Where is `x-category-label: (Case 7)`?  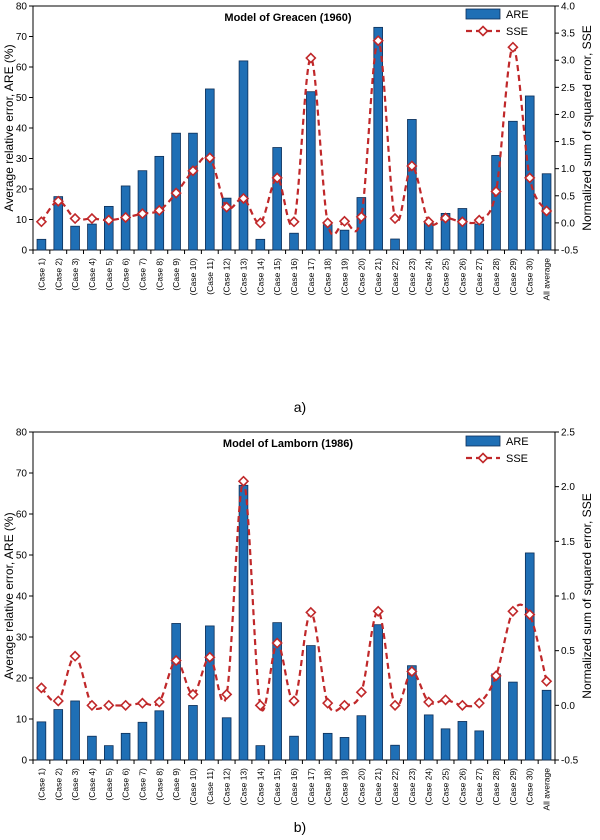
x-category-label: (Case 7) is located at coordinates (142, 784).